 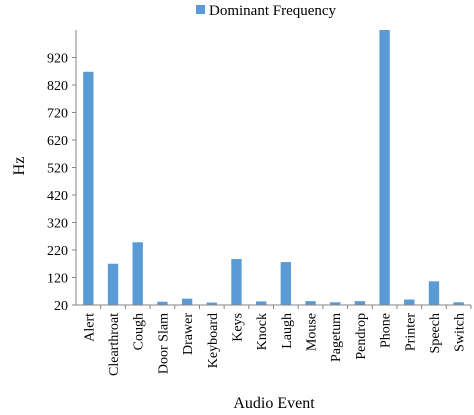 I want to click on x-tick-label: Cough, so click(x=139, y=331).